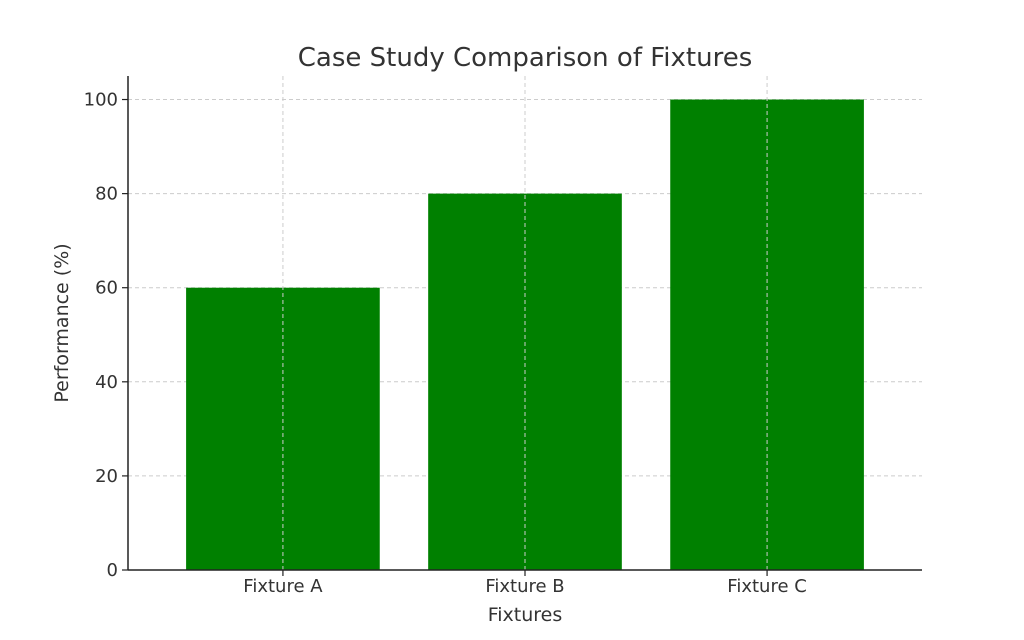 The image size is (1024, 640). I want to click on y-tick-label: 0, so click(112, 570).